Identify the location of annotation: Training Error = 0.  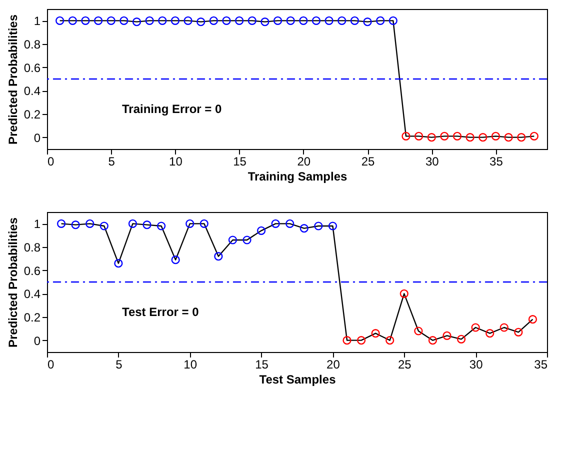
(172, 109).